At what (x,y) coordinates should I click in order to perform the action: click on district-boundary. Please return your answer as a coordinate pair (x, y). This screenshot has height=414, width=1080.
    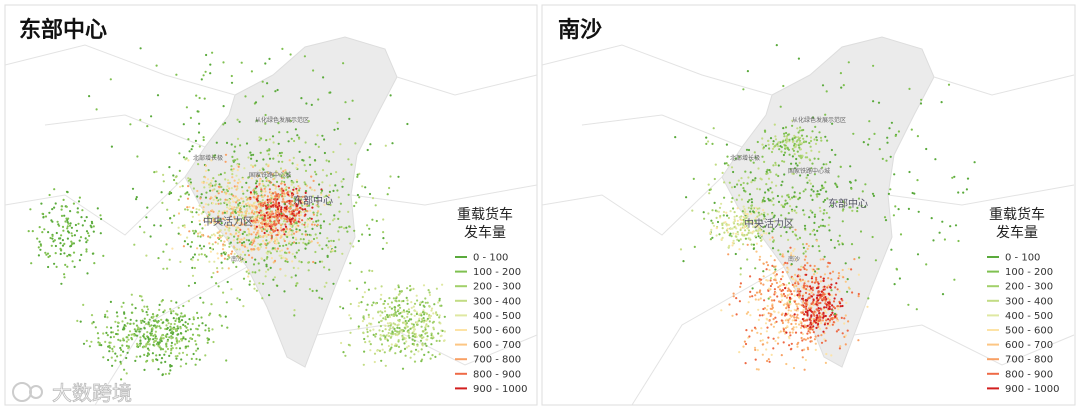
    Looking at the image, I should click on (444, 195).